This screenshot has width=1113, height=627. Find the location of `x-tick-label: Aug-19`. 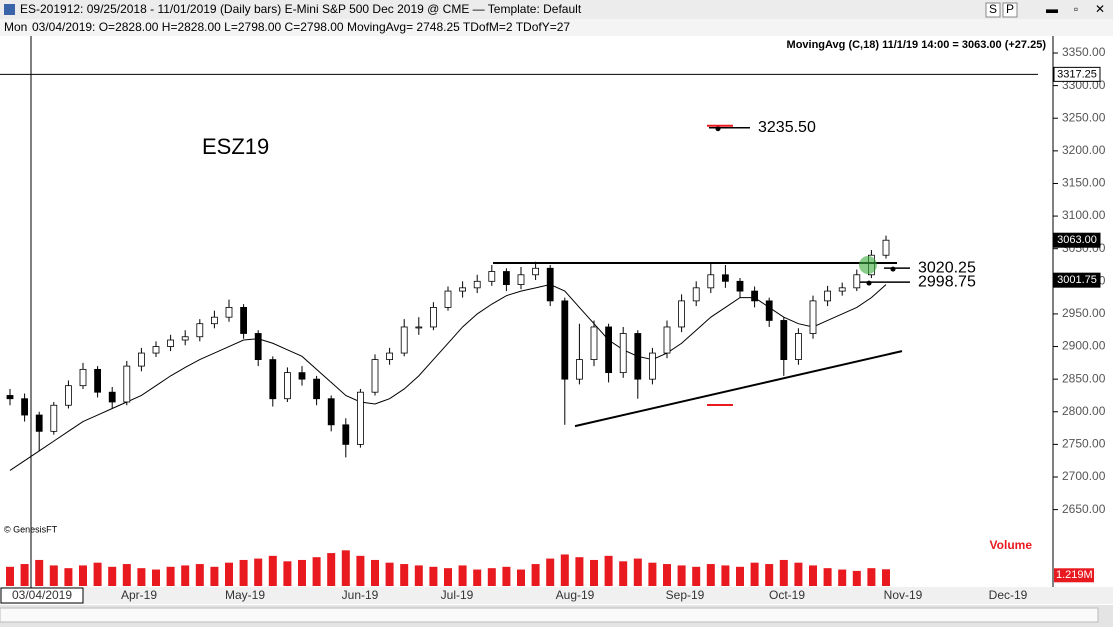

x-tick-label: Aug-19 is located at coordinates (575, 595).